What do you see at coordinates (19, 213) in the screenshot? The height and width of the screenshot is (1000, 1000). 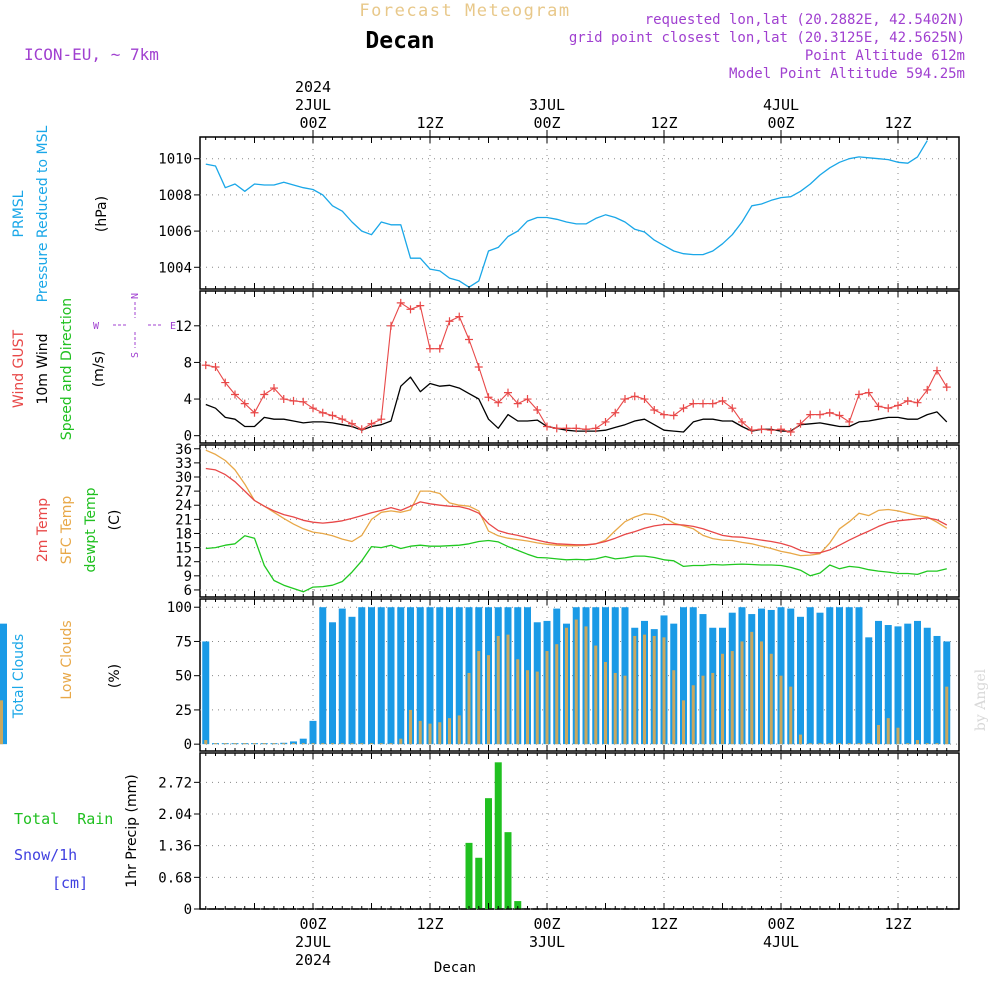 I see `pressure-label-prmsl: PRMSL` at bounding box center [19, 213].